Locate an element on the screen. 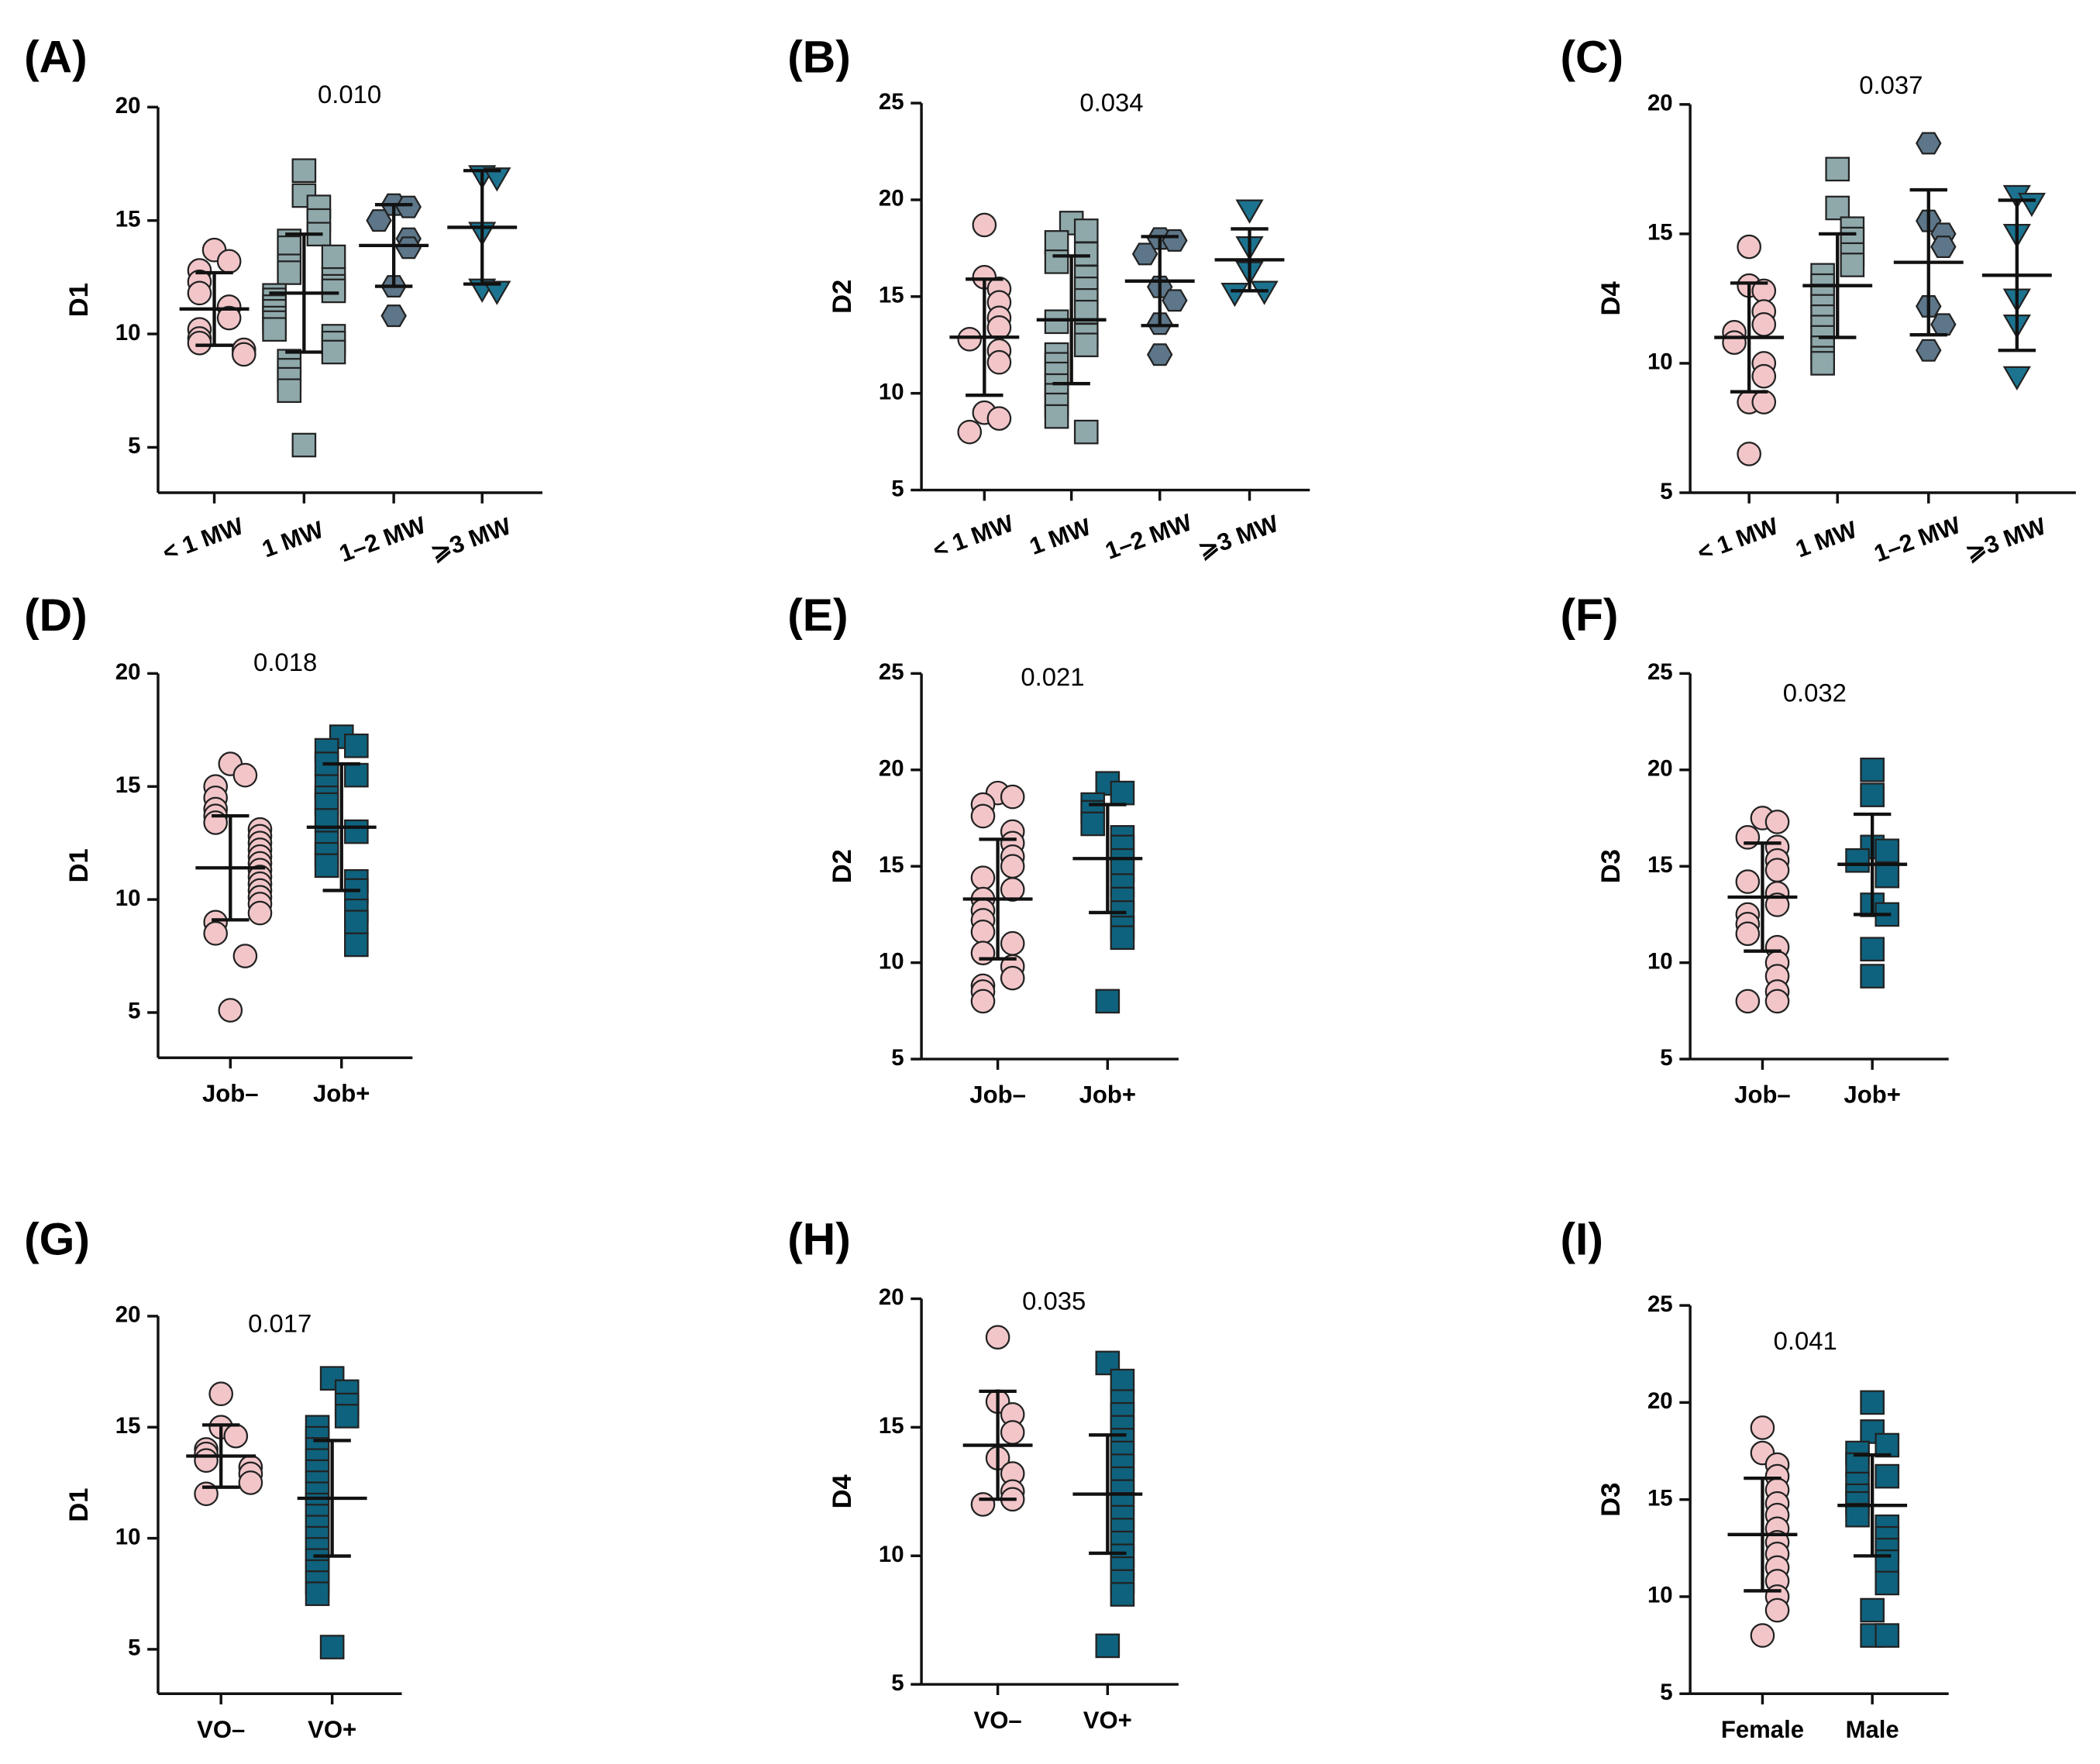 This screenshot has width=2100, height=1764. x-tick-label: ⩾3 MW is located at coordinates (2006, 539).